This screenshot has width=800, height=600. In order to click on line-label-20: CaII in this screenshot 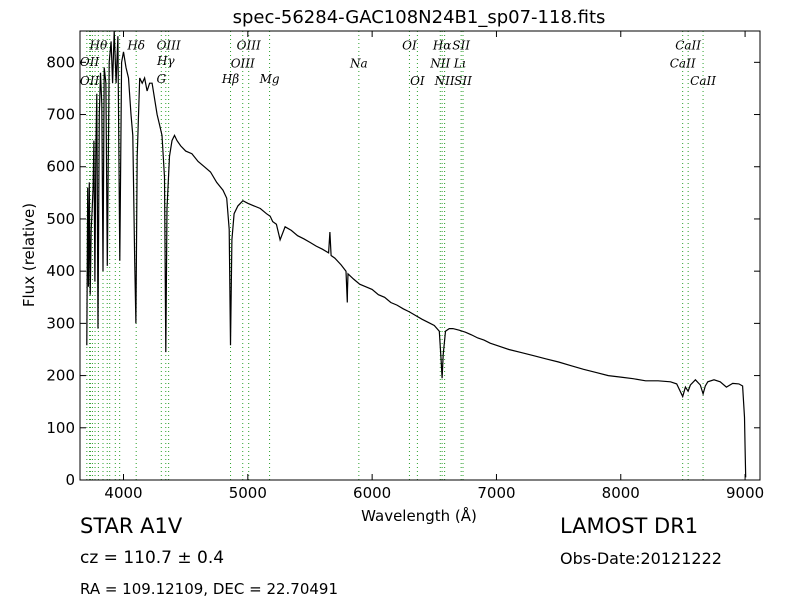, I will do `click(688, 45)`.